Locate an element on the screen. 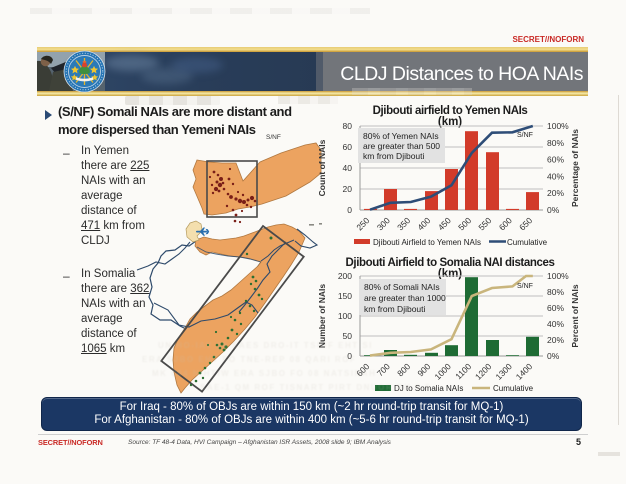 The image size is (626, 484). svg-text: 1300 is located at coordinates (503, 371).